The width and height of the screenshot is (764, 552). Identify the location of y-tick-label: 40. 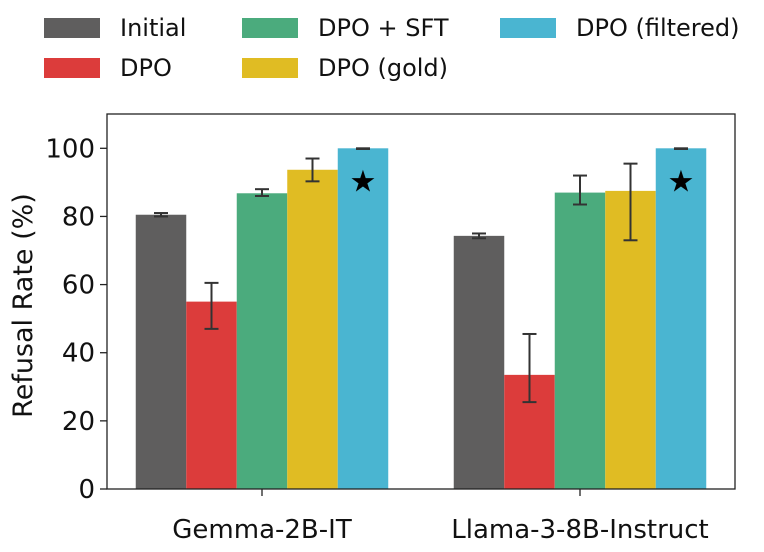
(78, 354).